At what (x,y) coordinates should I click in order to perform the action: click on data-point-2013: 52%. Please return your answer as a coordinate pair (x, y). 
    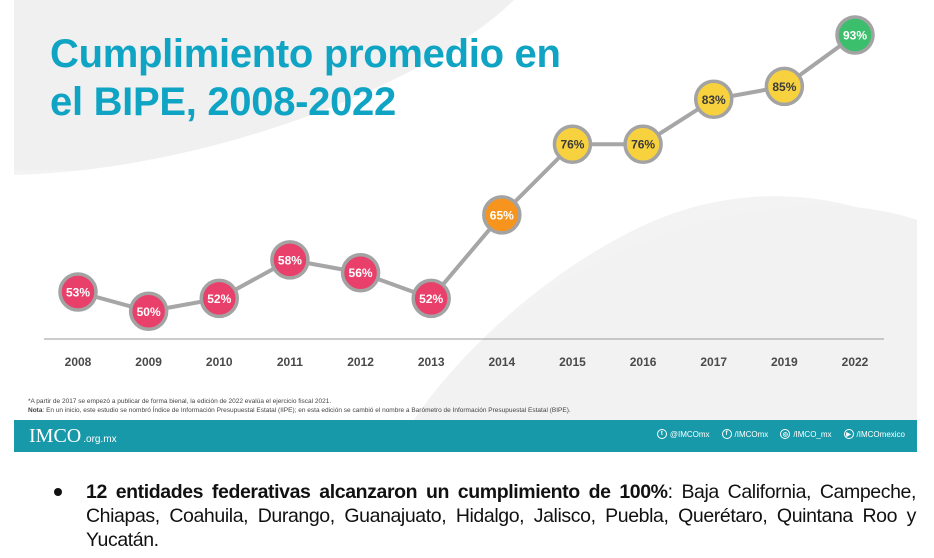
    Looking at the image, I should click on (431, 298).